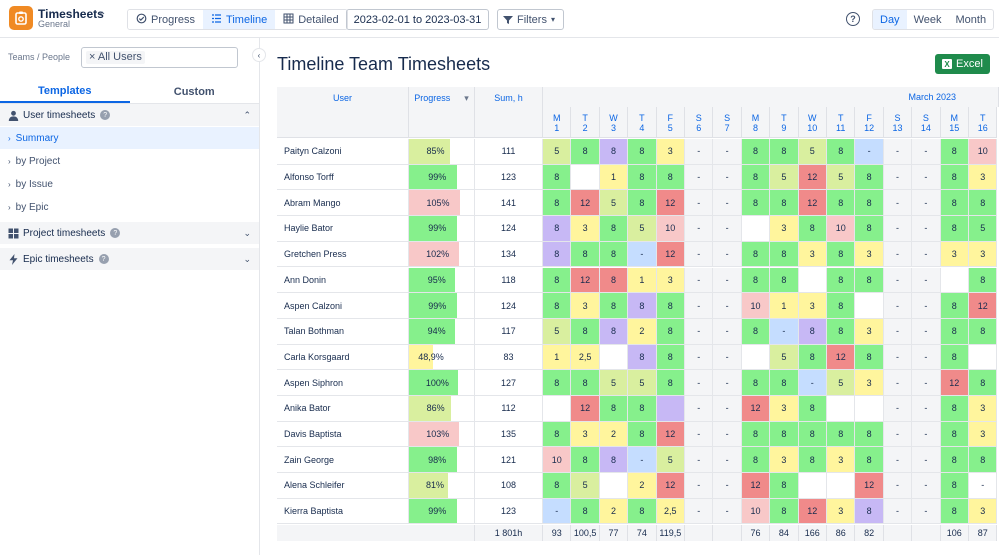 This screenshot has width=999, height=555. I want to click on user-name-cell: Aspen Calzoni, so click(343, 306).